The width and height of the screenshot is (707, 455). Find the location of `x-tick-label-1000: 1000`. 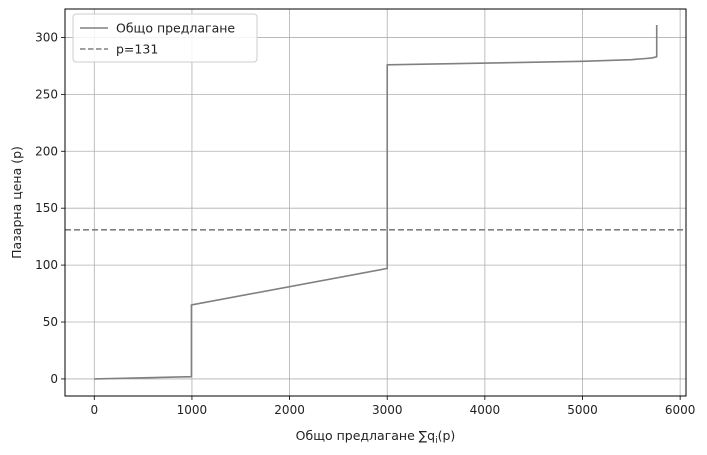

x-tick-label-1000: 1000 is located at coordinates (192, 410).